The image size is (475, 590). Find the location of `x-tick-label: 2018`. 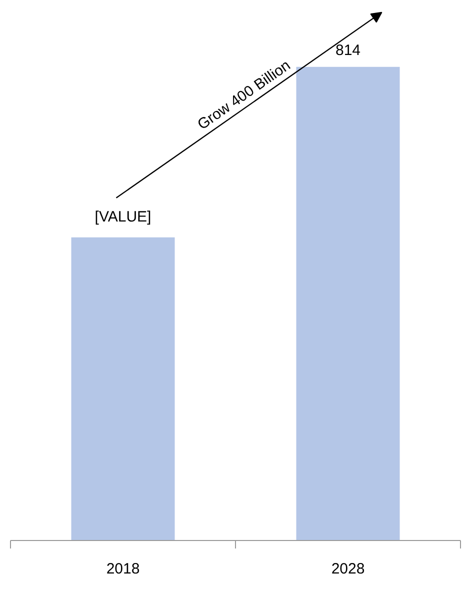

x-tick-label: 2018 is located at coordinates (123, 569).